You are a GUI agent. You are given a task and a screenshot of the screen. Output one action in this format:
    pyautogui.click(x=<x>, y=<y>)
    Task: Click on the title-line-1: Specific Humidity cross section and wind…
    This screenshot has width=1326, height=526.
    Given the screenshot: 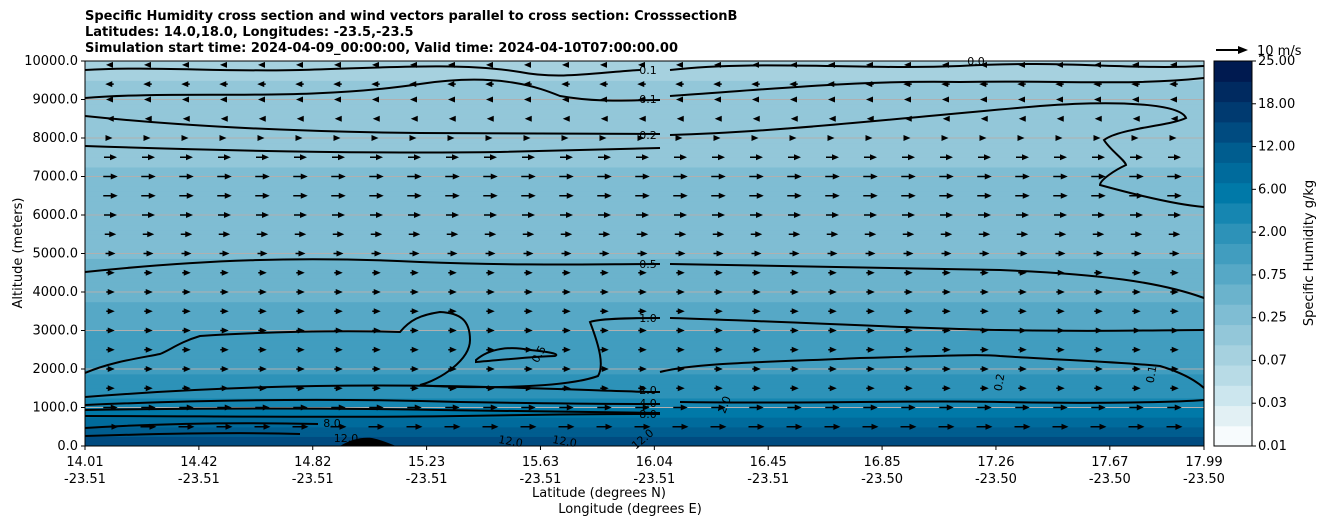 What is the action you would take?
    pyautogui.click(x=411, y=16)
    